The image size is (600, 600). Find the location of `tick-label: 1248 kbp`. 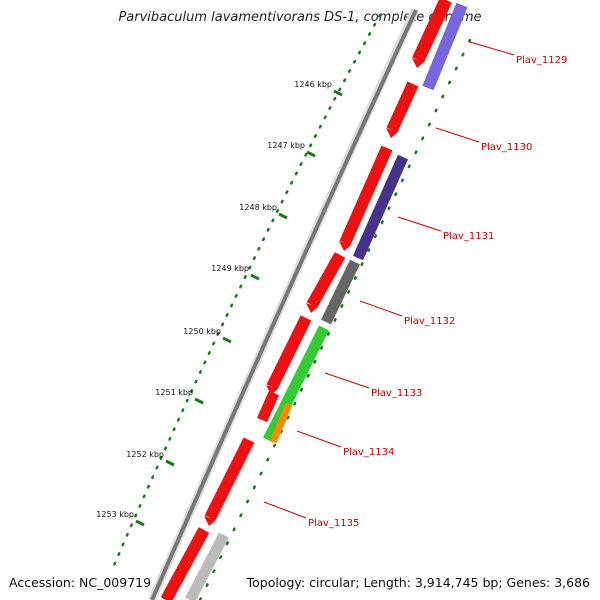

tick-label: 1248 kbp is located at coordinates (258, 207).